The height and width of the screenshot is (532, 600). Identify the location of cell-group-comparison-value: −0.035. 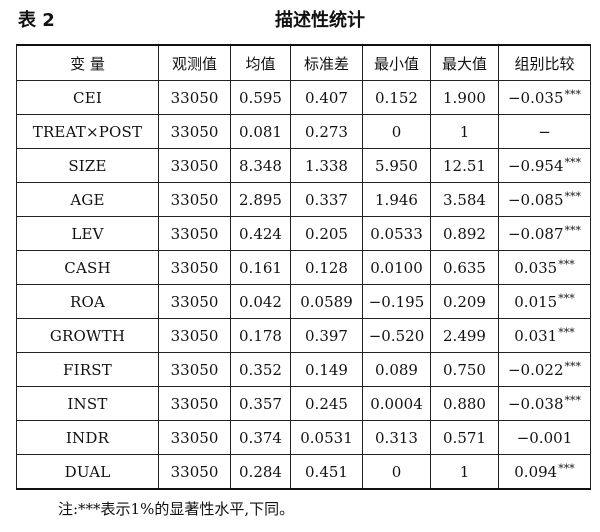
(535, 98).